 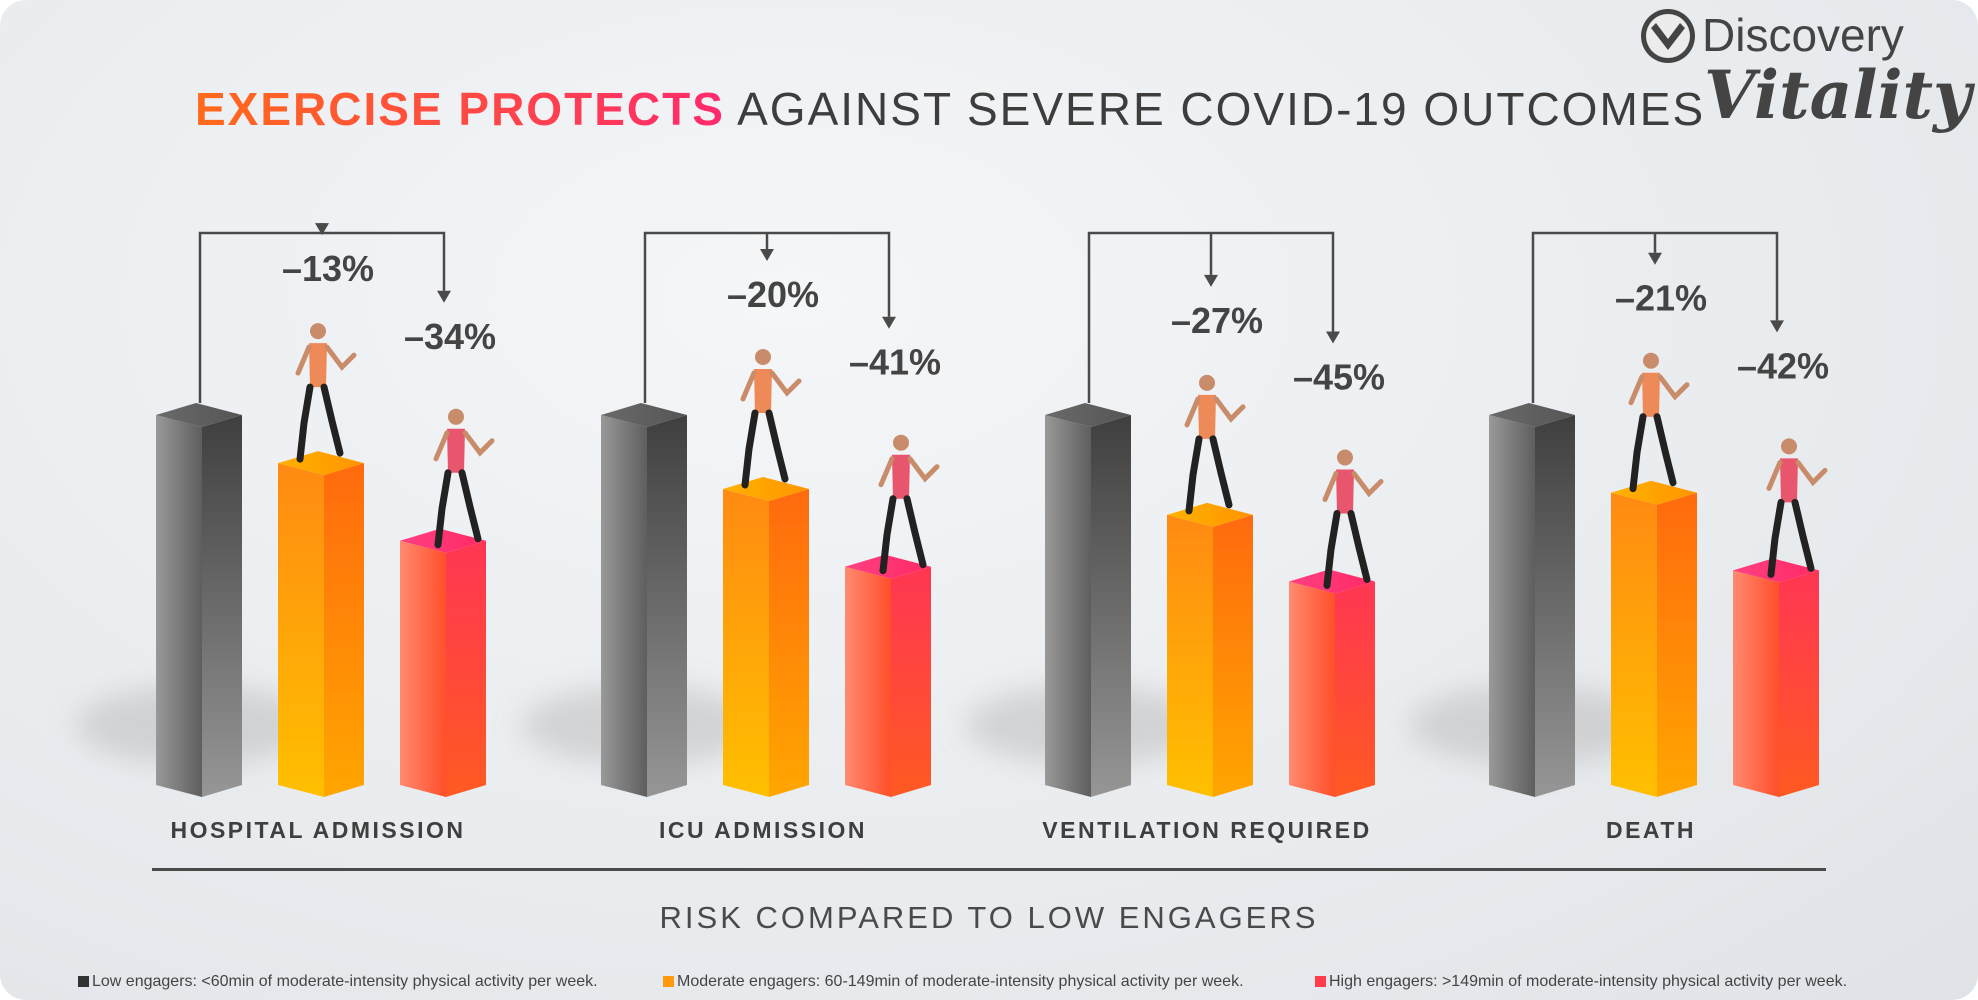 What do you see at coordinates (1651, 830) in the screenshot?
I see `category-label: DEATH` at bounding box center [1651, 830].